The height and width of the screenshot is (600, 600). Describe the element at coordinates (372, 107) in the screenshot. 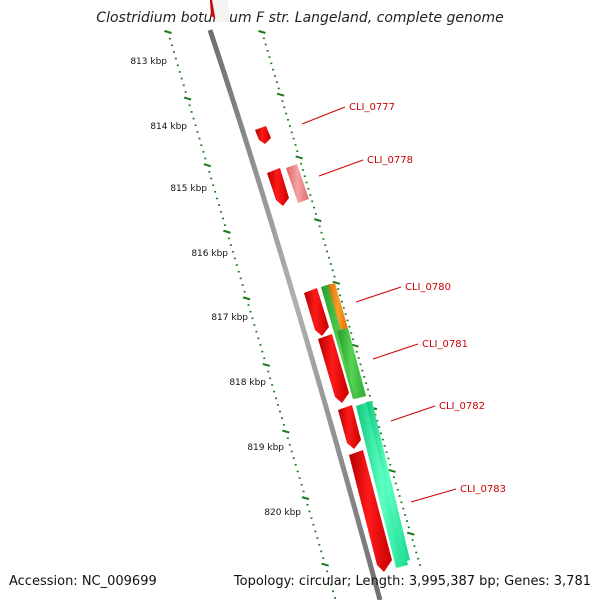

I see `gene-label-cli-0777: CLI_0777` at that location.